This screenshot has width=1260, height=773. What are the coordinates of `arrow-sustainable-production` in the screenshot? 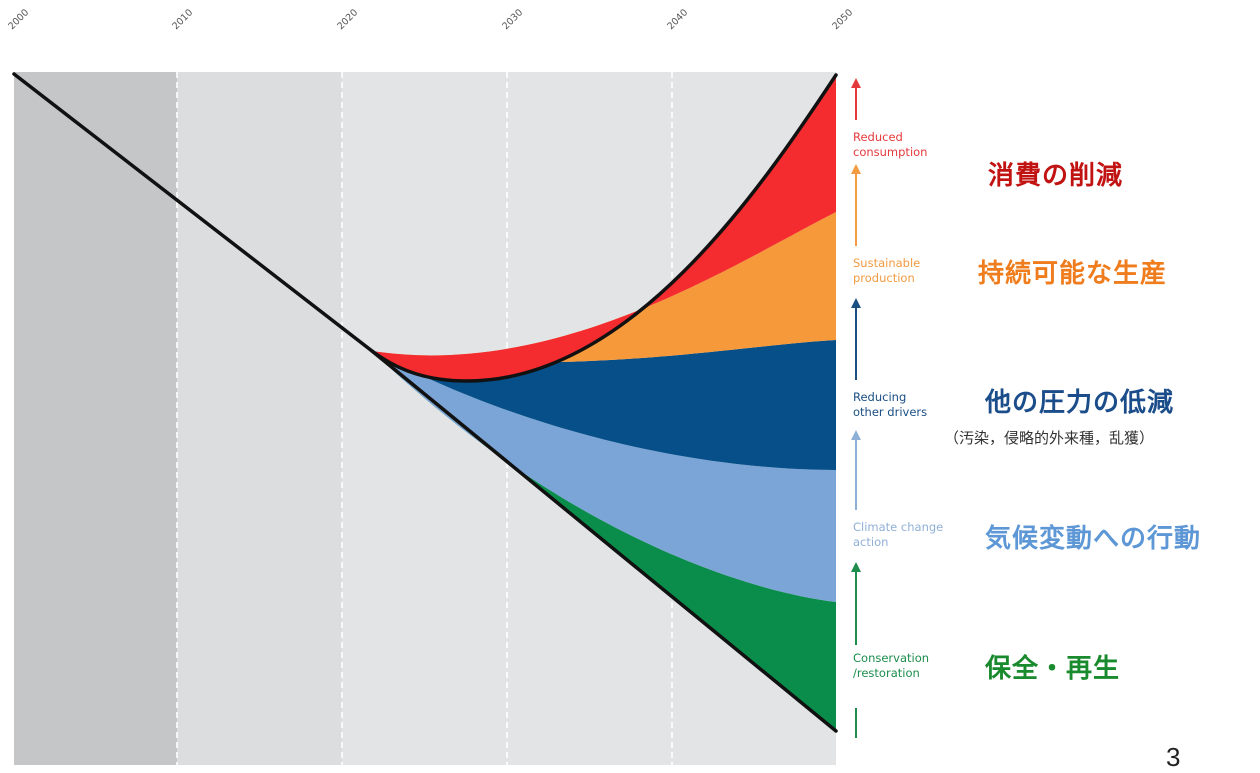 It's located at (856, 205).